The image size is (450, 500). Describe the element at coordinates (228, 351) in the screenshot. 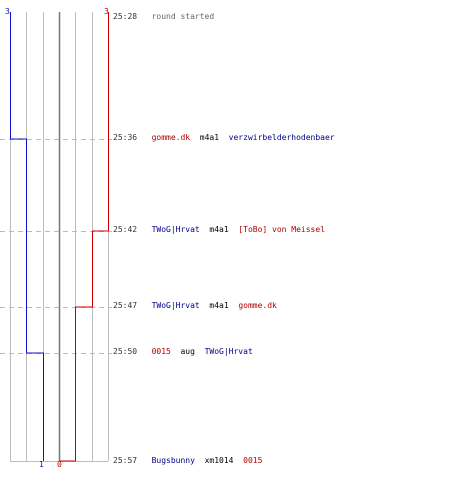

I see `victim-name: TWoG|Hrvat` at that location.